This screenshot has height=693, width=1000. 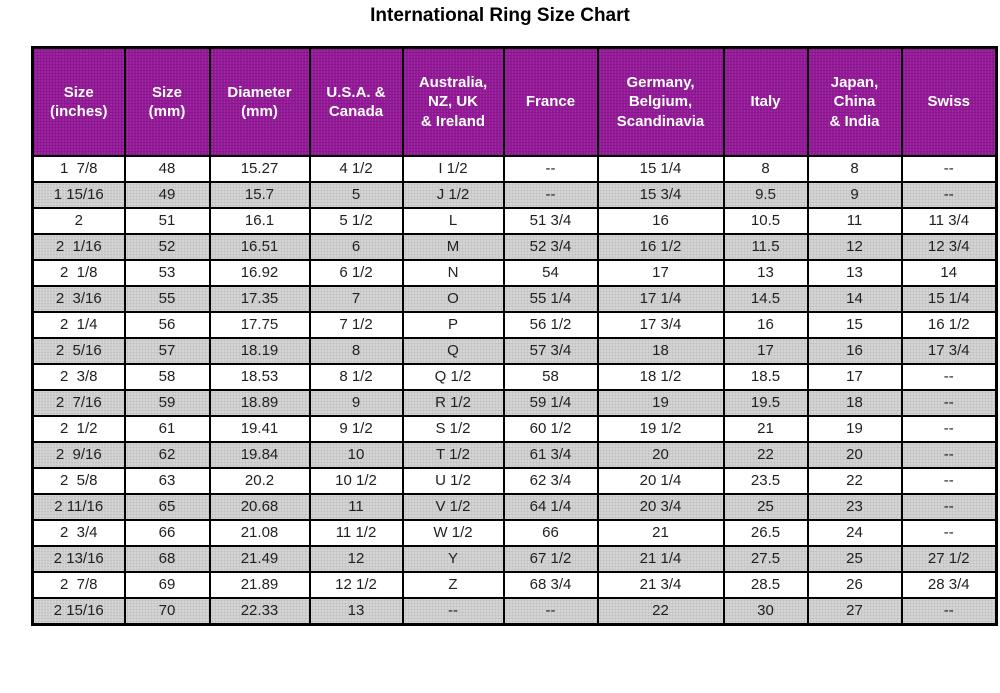 I want to click on cell-size_inches: 2 1/4, so click(x=78, y=325).